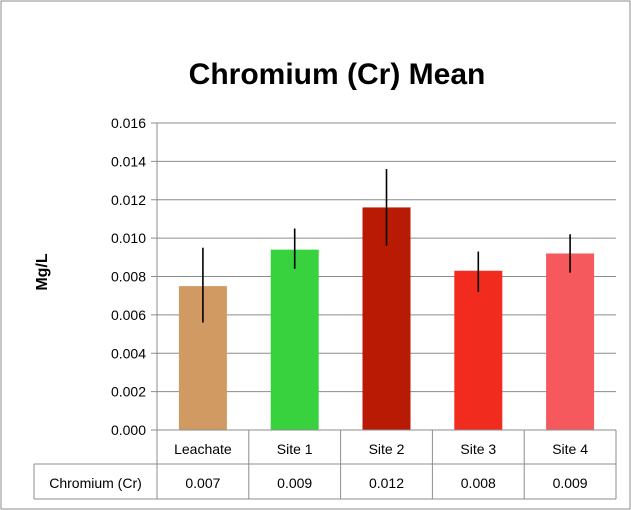  What do you see at coordinates (128, 277) in the screenshot?
I see `y-tick-label: 0.008` at bounding box center [128, 277].